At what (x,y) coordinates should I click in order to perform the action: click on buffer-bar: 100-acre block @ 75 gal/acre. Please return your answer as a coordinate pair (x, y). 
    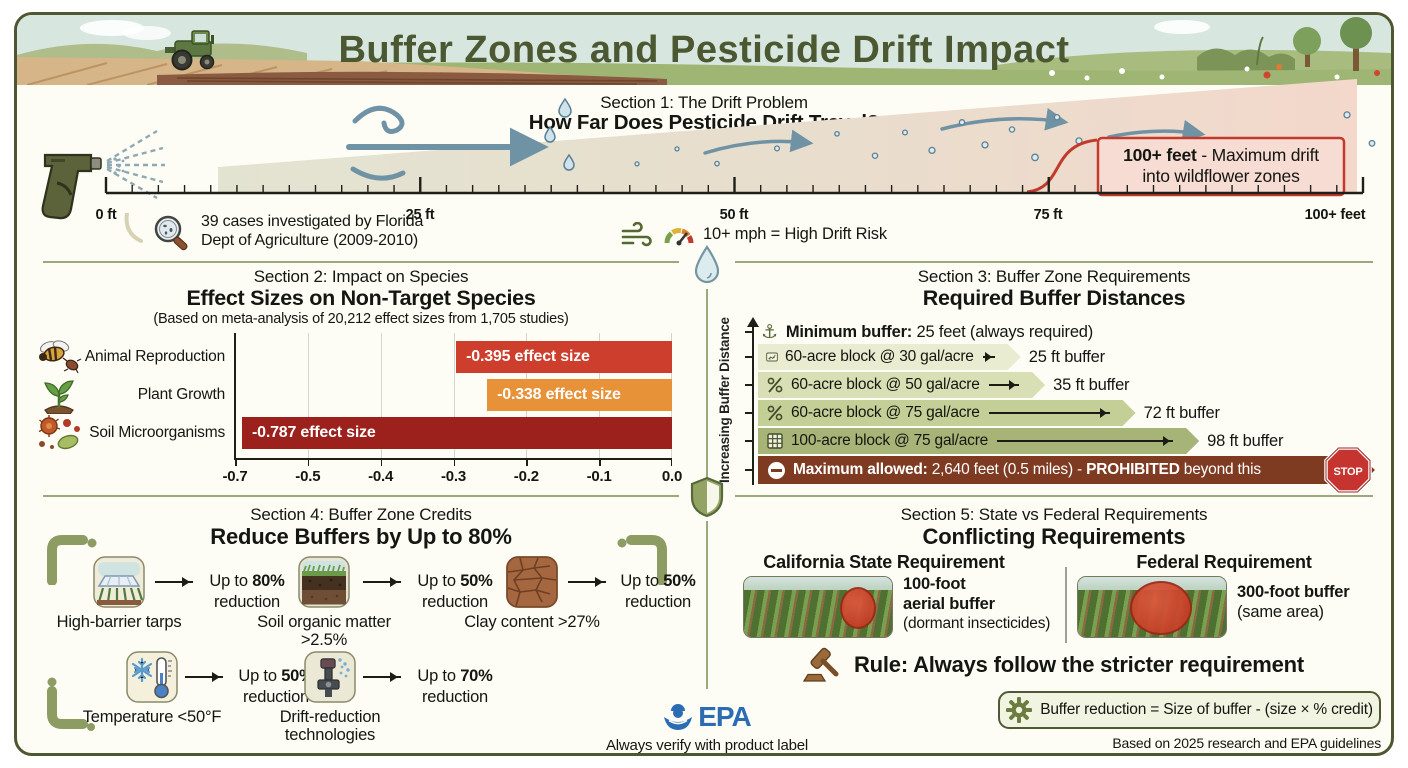
    Looking at the image, I should click on (978, 441).